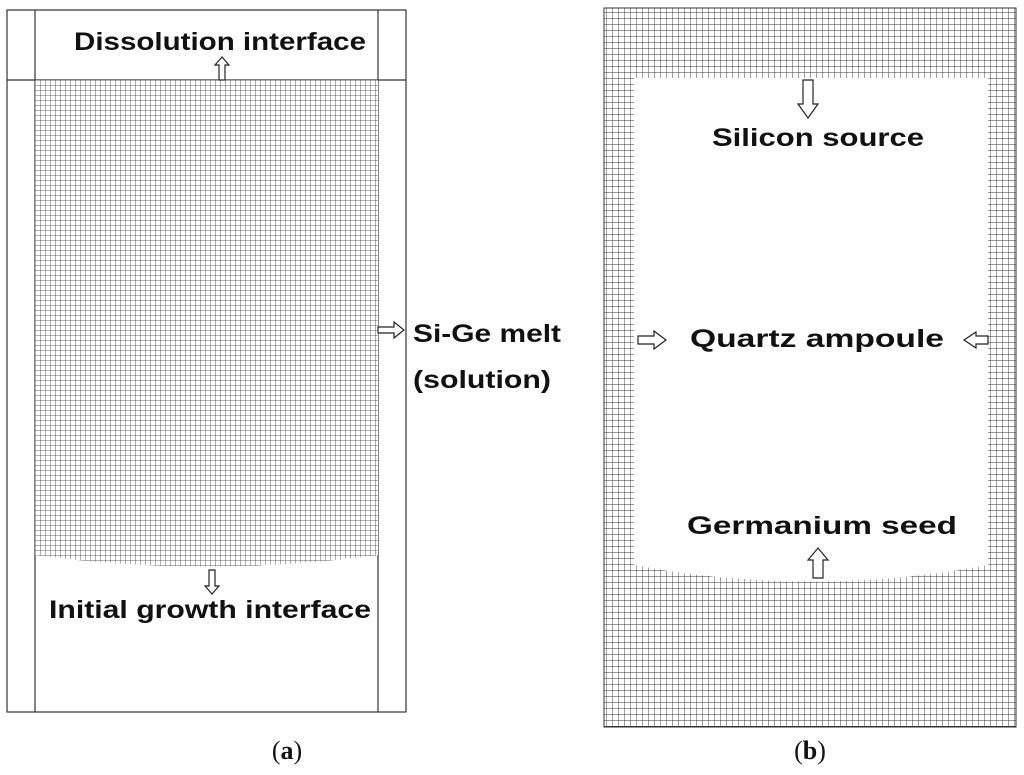  I want to click on label: Silicon source, so click(818, 138).